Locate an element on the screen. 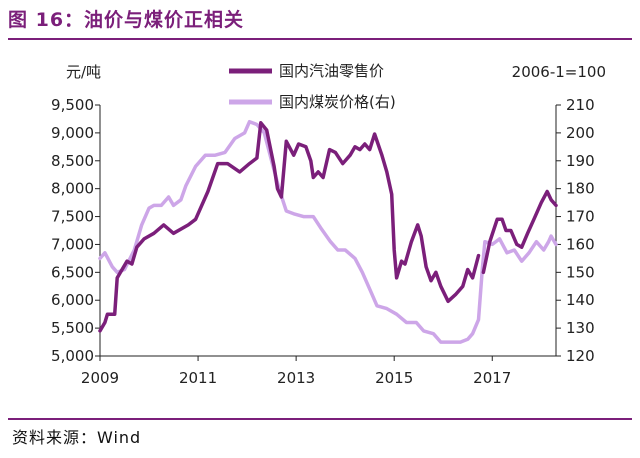 The width and height of the screenshot is (640, 458). x-tick-label: 2017 is located at coordinates (492, 378).